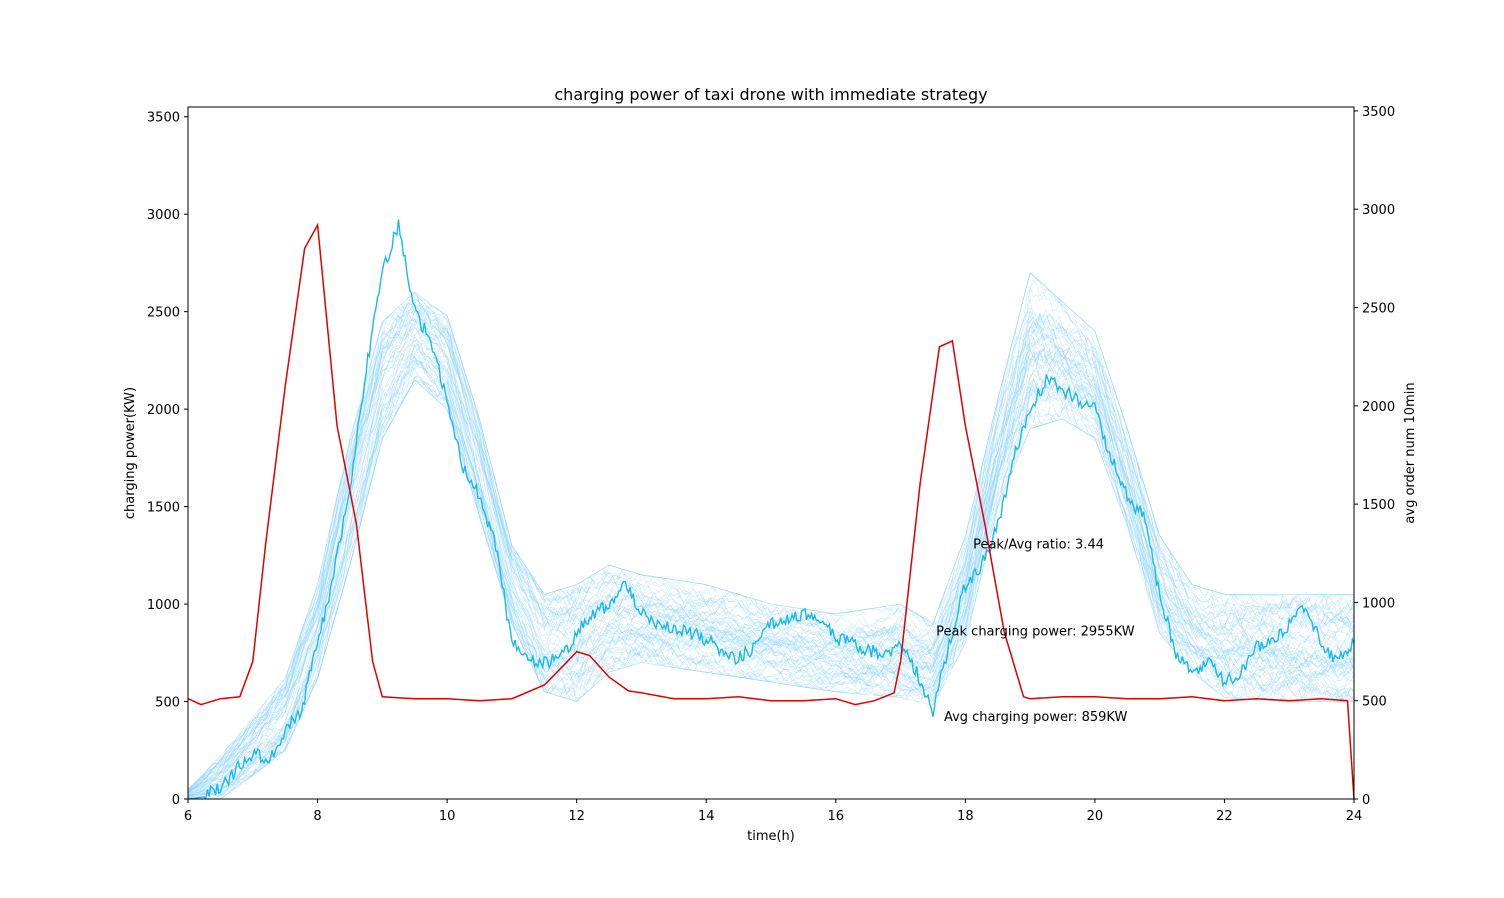  I want to click on y2-axis-ticks: 0 500 1000 1500 2000 2500 3000 3500, so click(1374, 456).